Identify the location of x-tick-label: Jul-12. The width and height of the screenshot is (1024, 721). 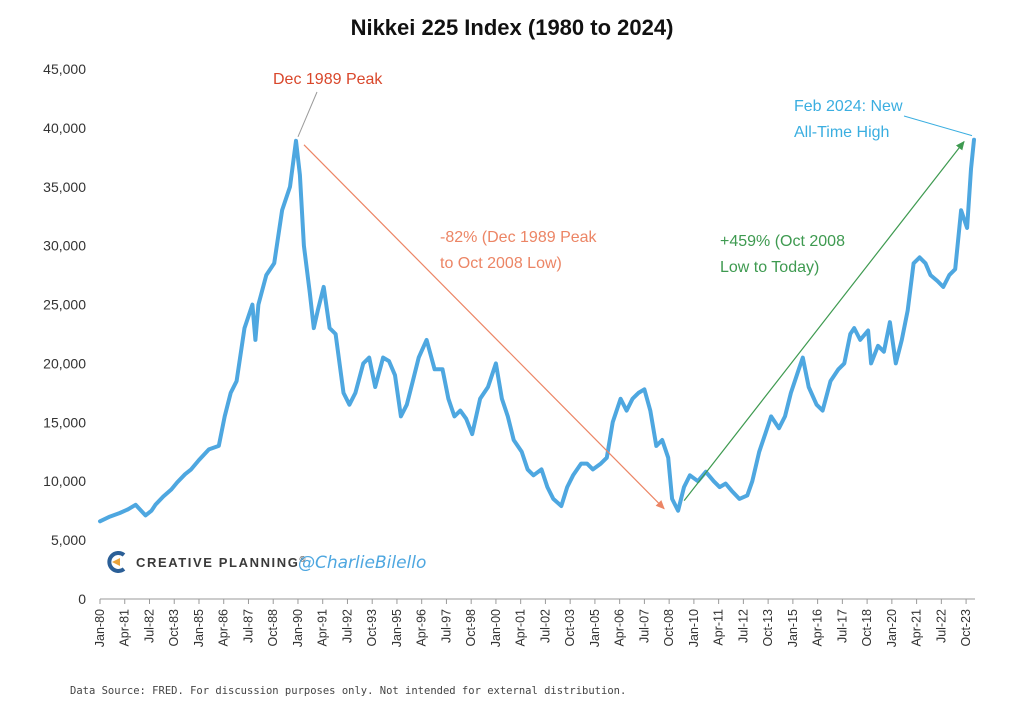
(743, 626).